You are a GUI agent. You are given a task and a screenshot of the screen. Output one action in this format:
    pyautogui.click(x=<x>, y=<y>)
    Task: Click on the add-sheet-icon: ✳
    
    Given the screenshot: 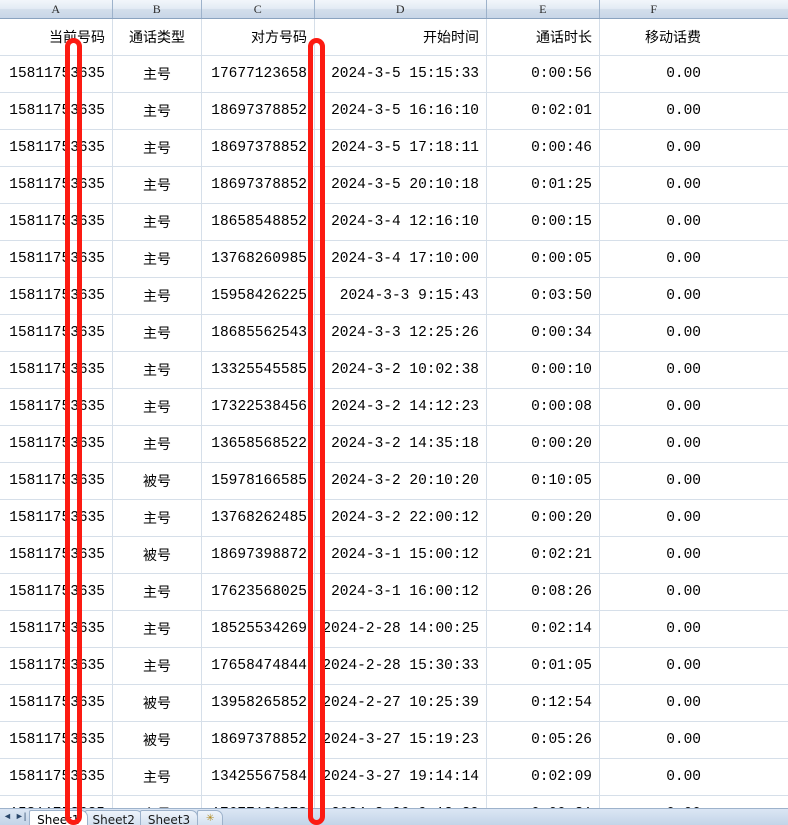 What is the action you would take?
    pyautogui.click(x=210, y=817)
    